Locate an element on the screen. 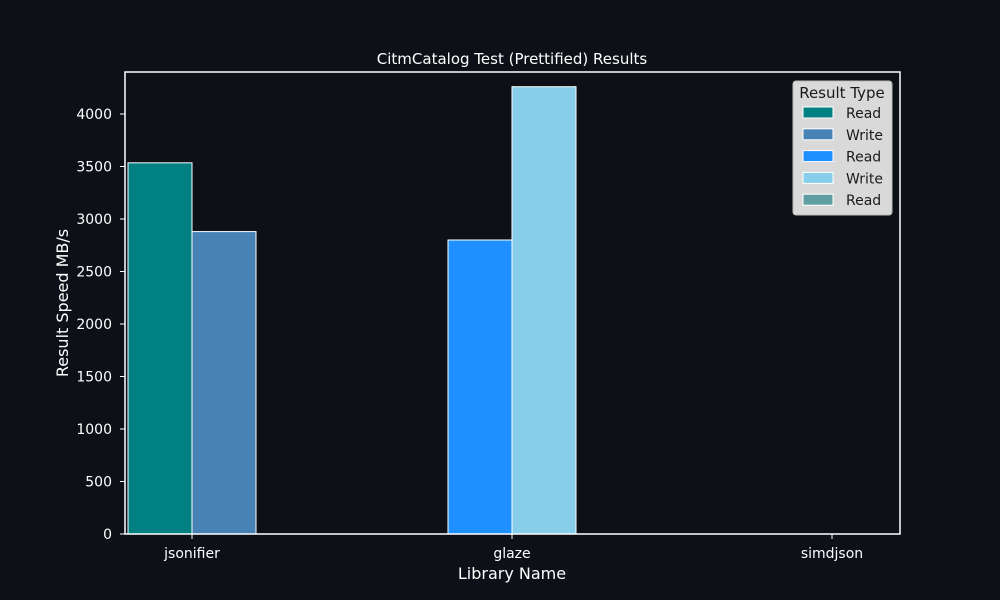 The width and height of the screenshot is (1000, 600). y-tick-label: 4000 is located at coordinates (94, 115).